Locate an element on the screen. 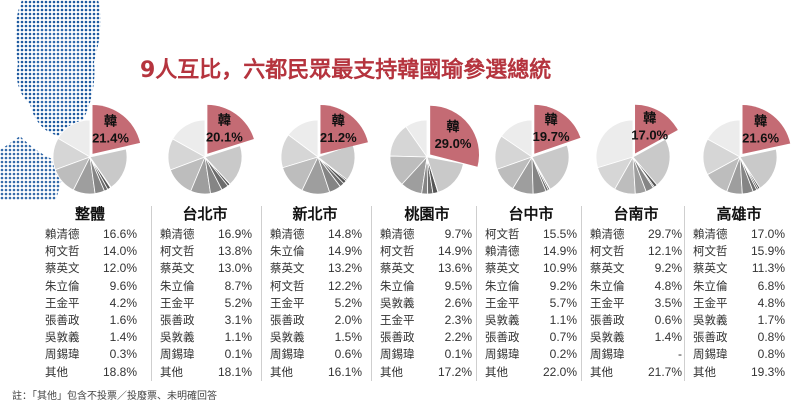 The image size is (800, 407). table-row: 吳敦義 2.6% is located at coordinates (426, 303).